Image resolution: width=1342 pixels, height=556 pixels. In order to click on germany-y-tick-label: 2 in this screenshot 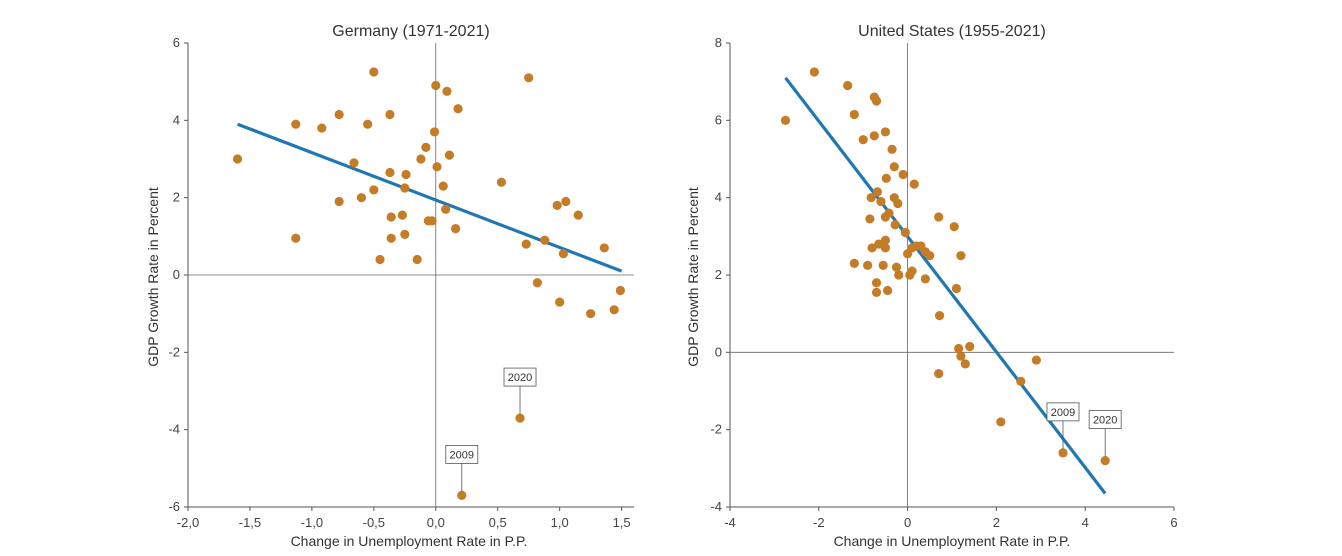, I will do `click(176, 197)`.